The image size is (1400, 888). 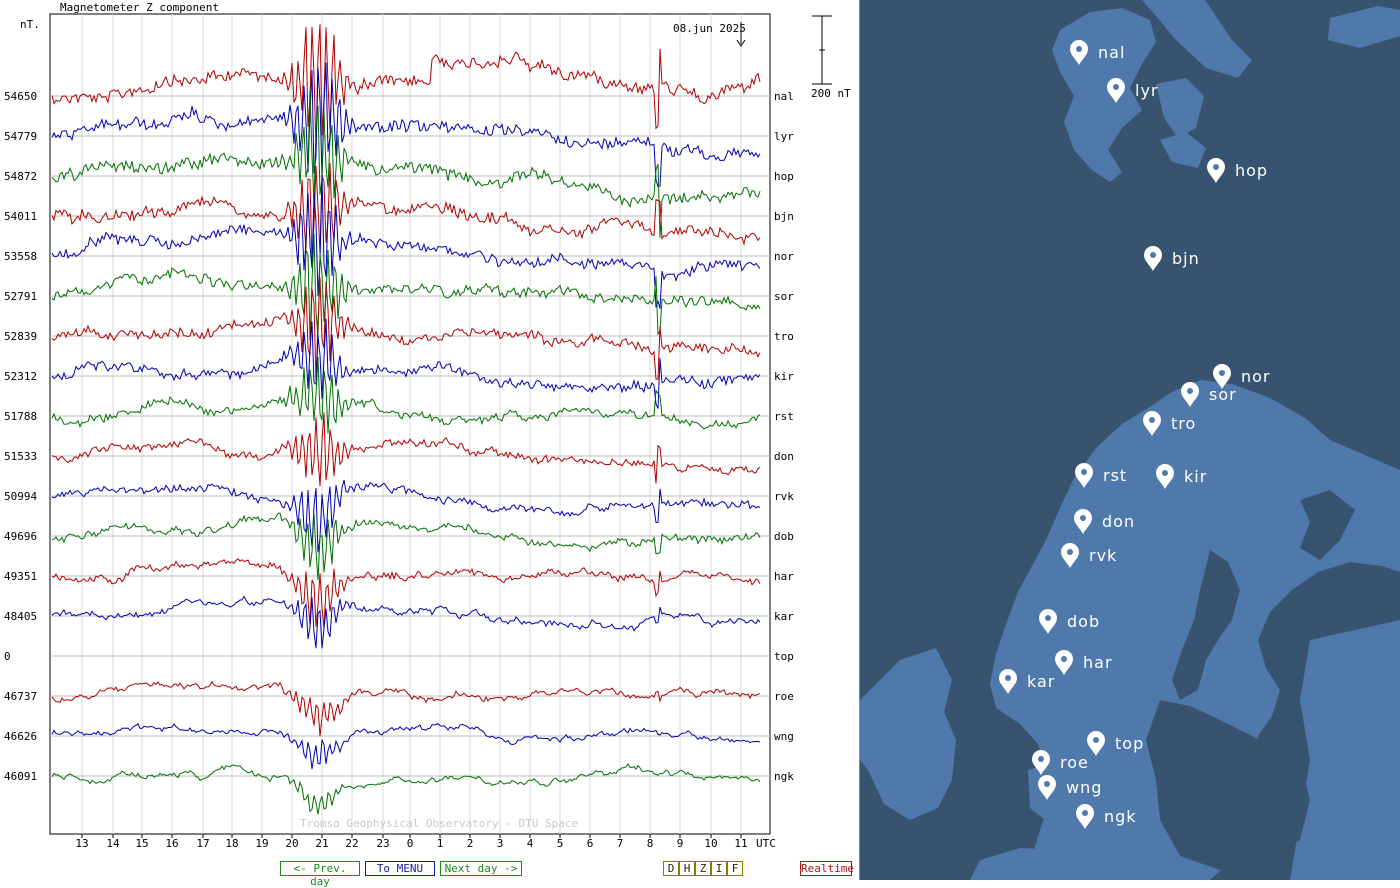 What do you see at coordinates (784, 736) in the screenshot?
I see `station-code-label: wng` at bounding box center [784, 736].